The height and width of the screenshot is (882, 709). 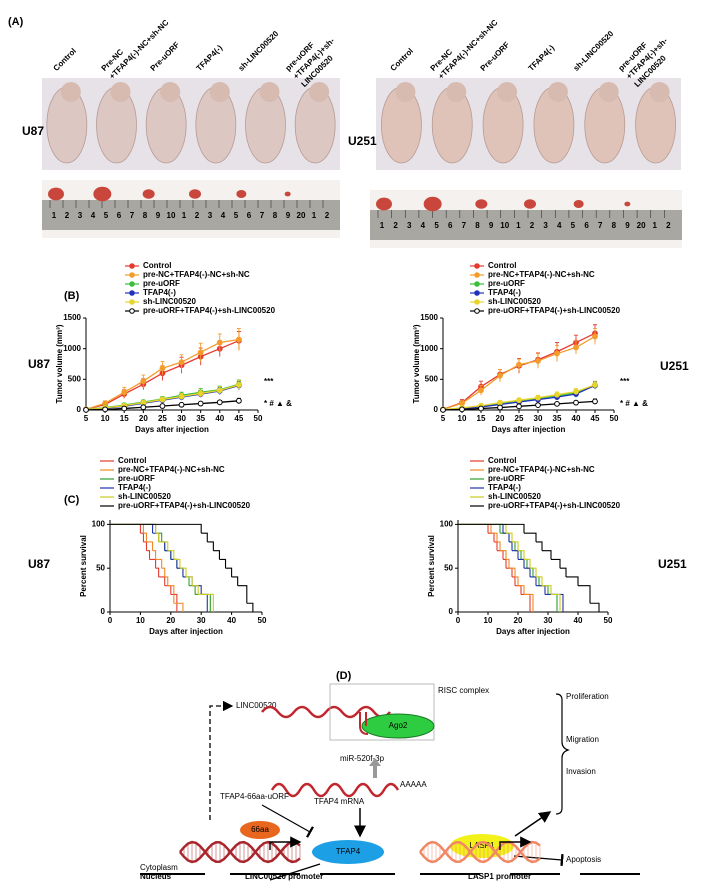 I want to click on tumor, so click(x=56, y=194).